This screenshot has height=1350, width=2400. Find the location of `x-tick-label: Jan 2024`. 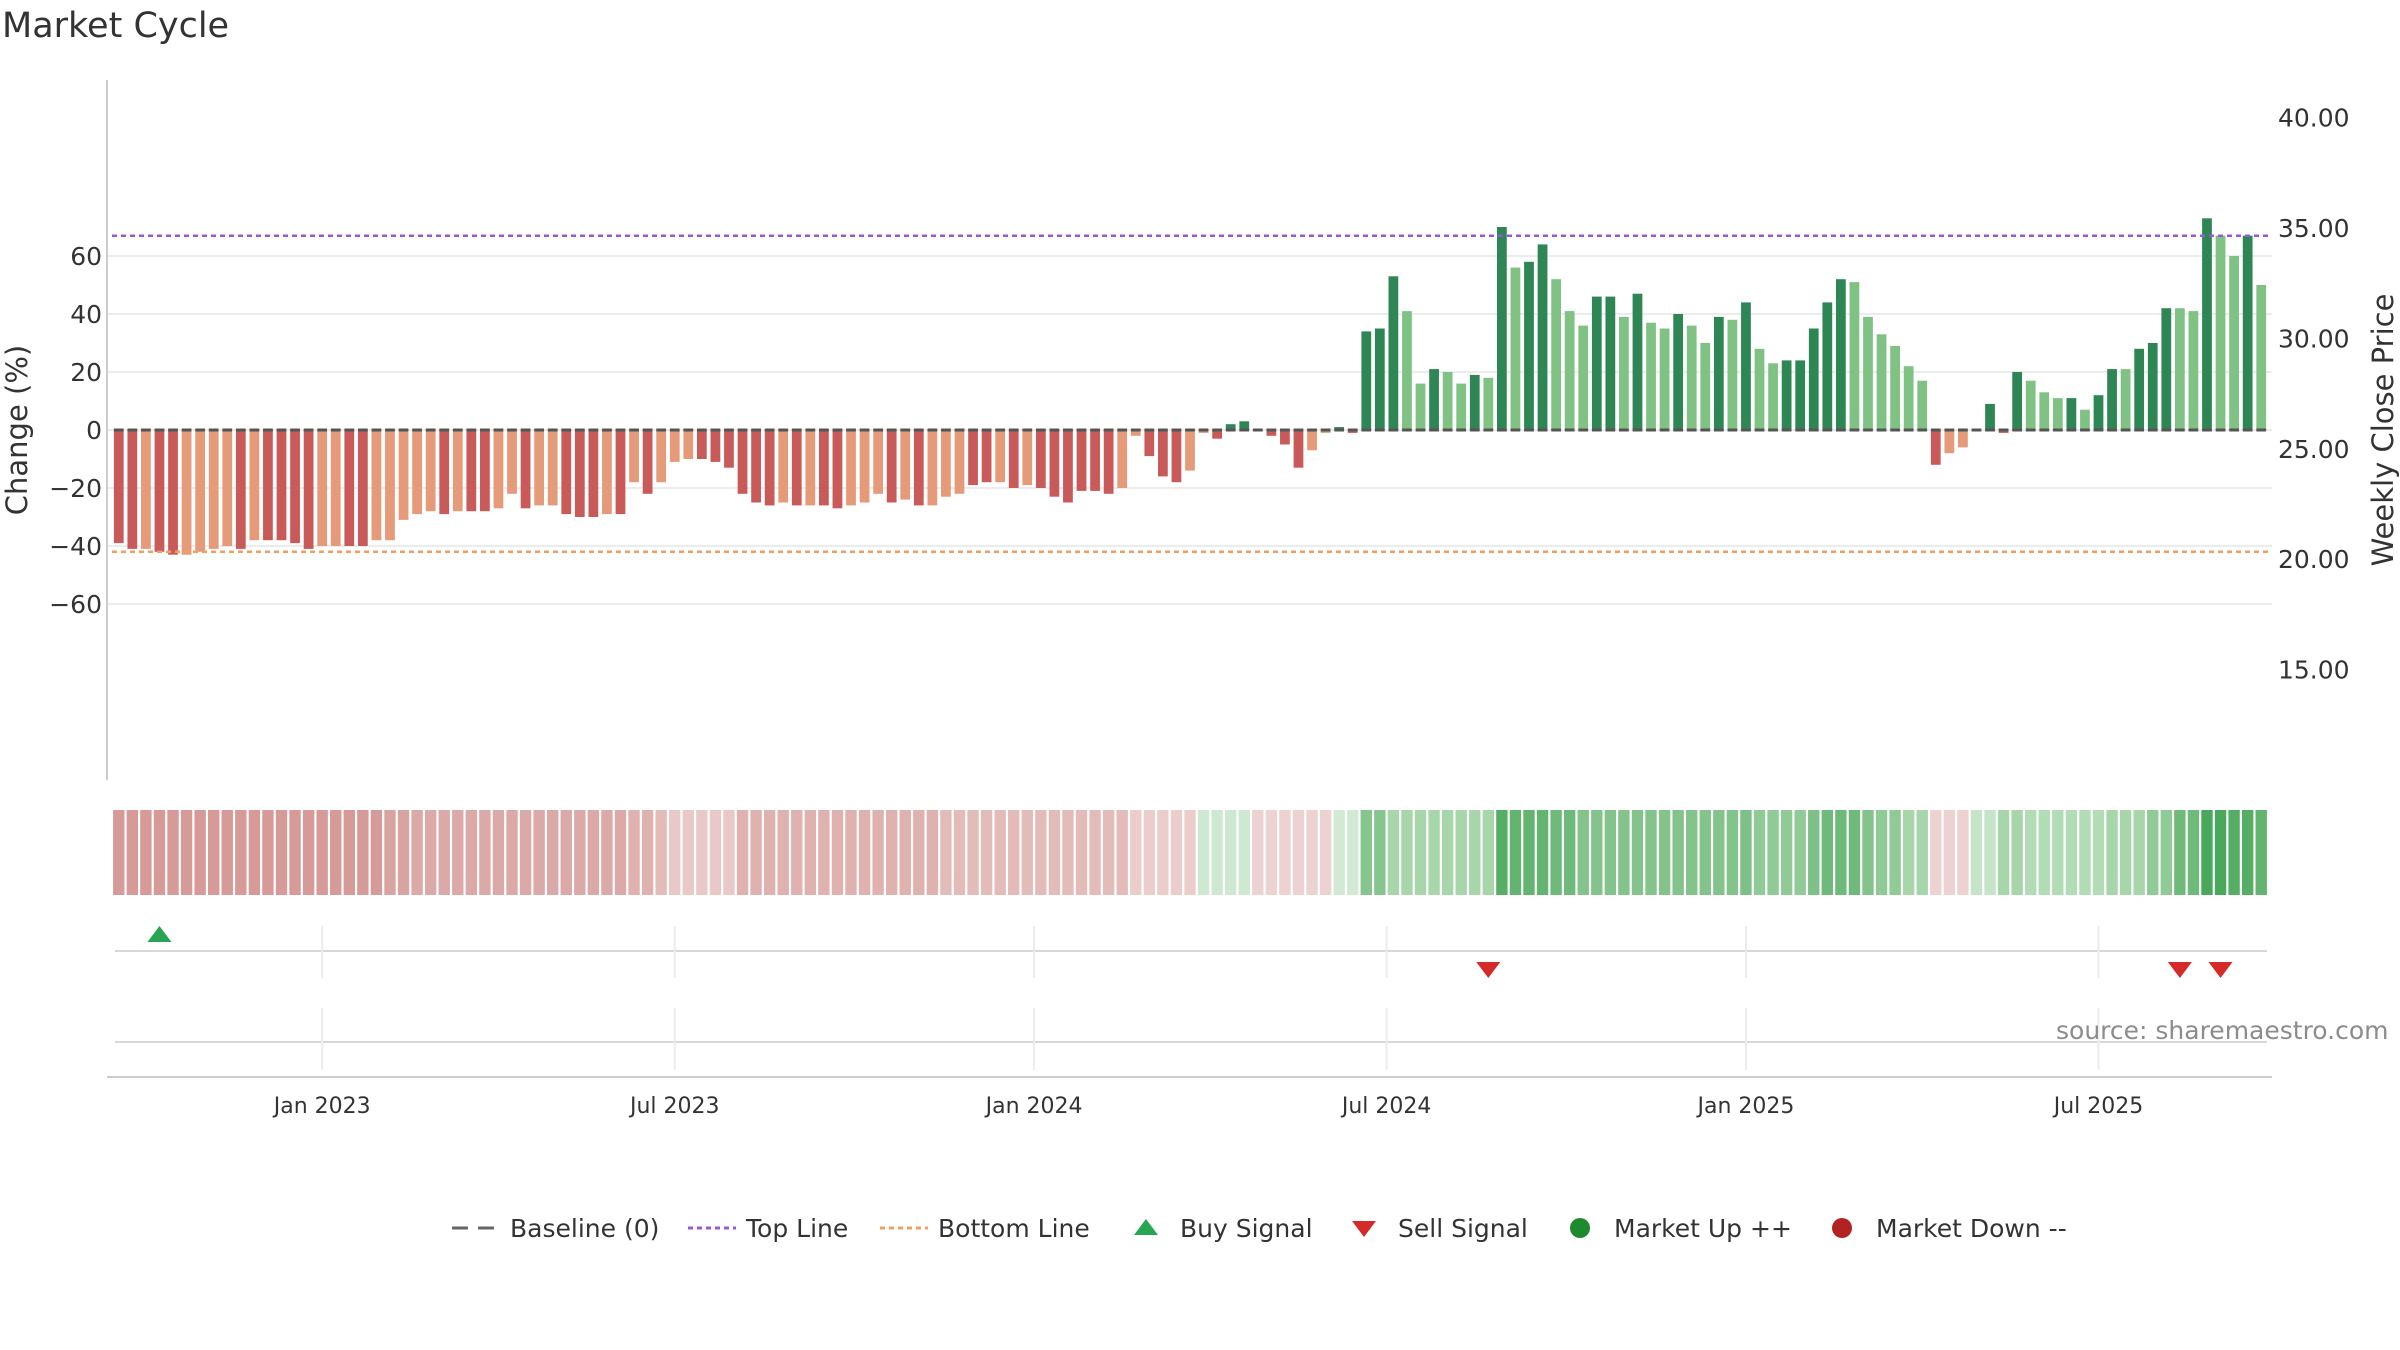

x-tick-label: Jan 2024 is located at coordinates (1033, 1106).